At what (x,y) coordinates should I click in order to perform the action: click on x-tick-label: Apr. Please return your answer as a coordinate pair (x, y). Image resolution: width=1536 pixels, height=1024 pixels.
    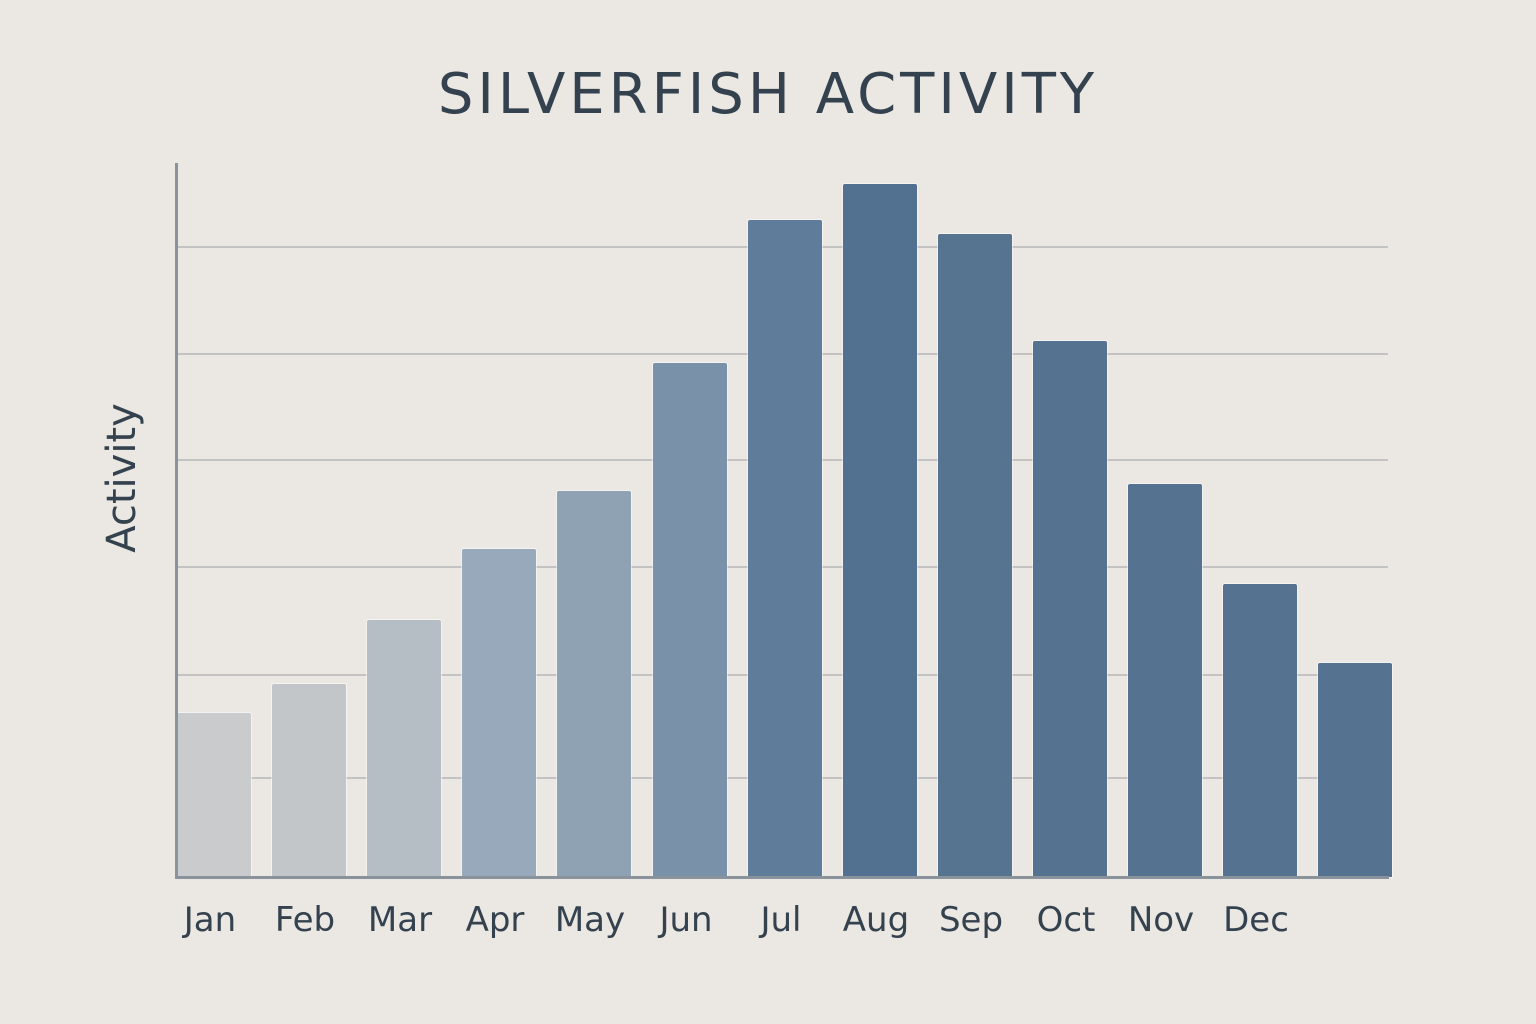
    Looking at the image, I should click on (495, 920).